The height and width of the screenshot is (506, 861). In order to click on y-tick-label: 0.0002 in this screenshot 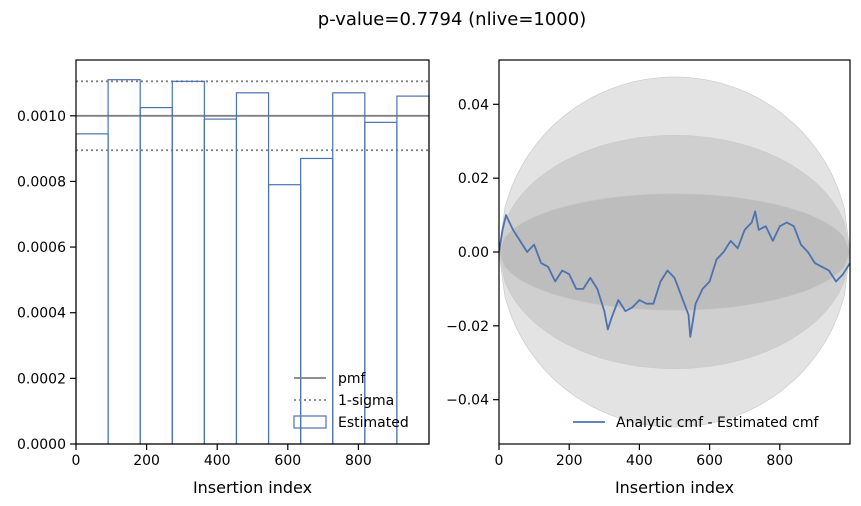, I will do `click(41, 379)`.